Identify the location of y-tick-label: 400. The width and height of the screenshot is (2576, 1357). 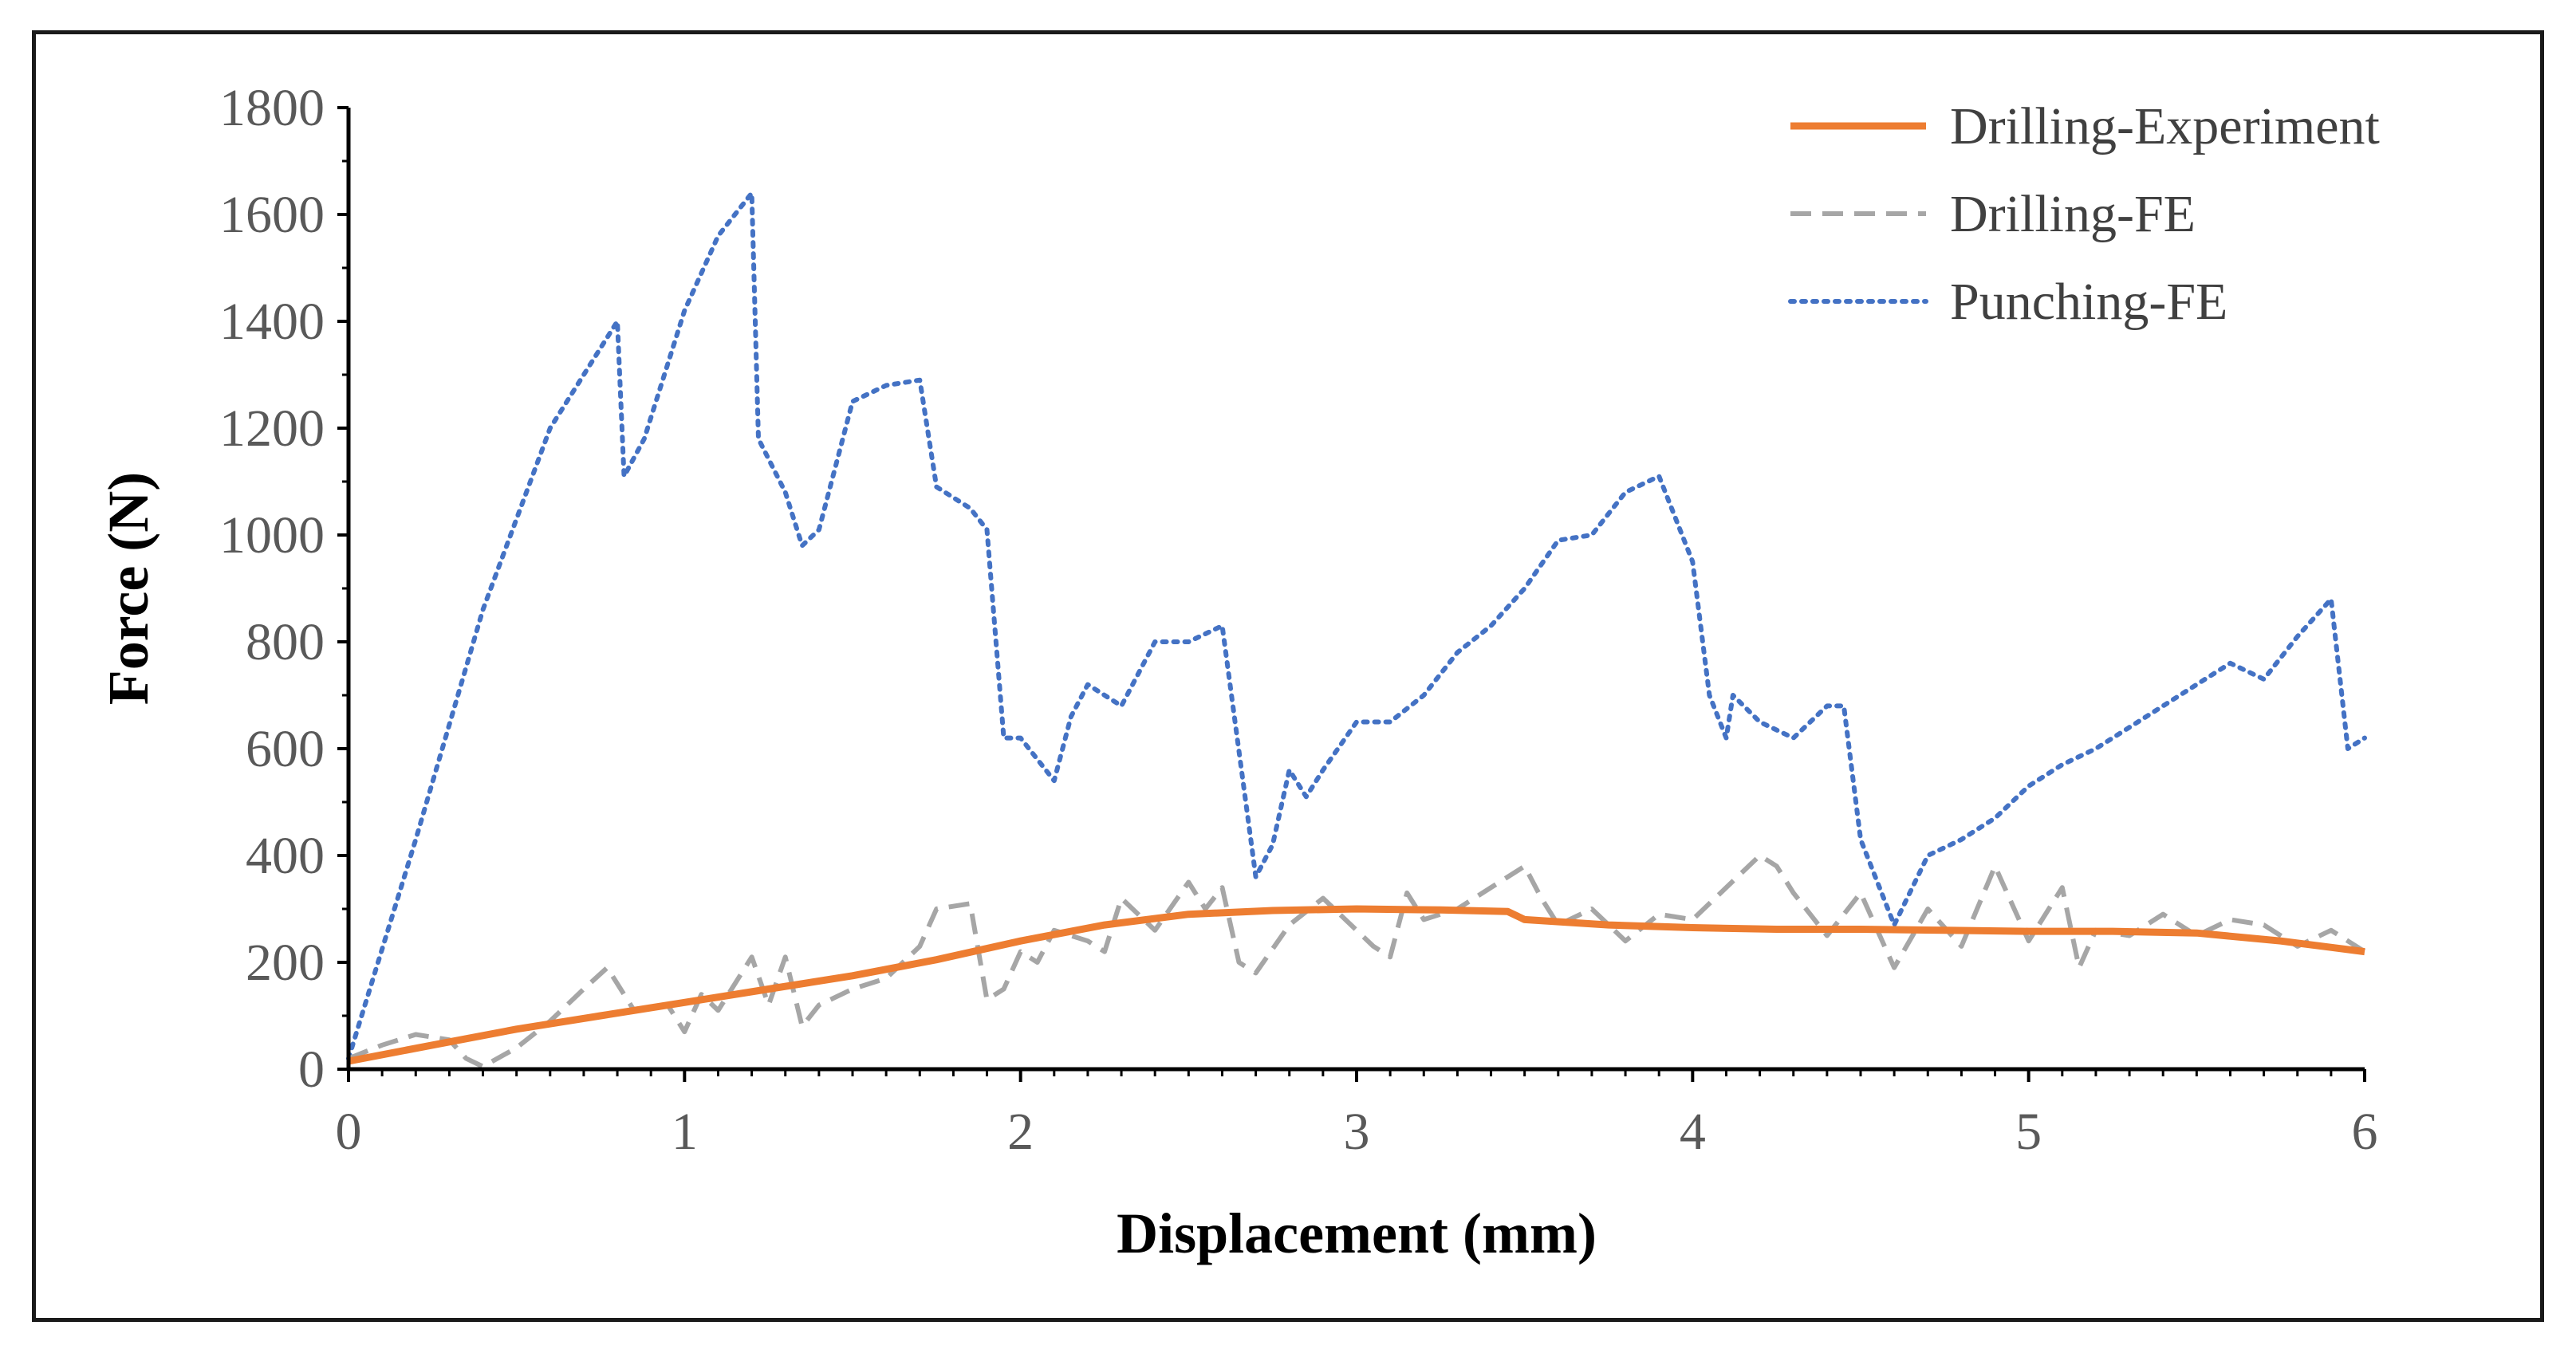
(285, 856).